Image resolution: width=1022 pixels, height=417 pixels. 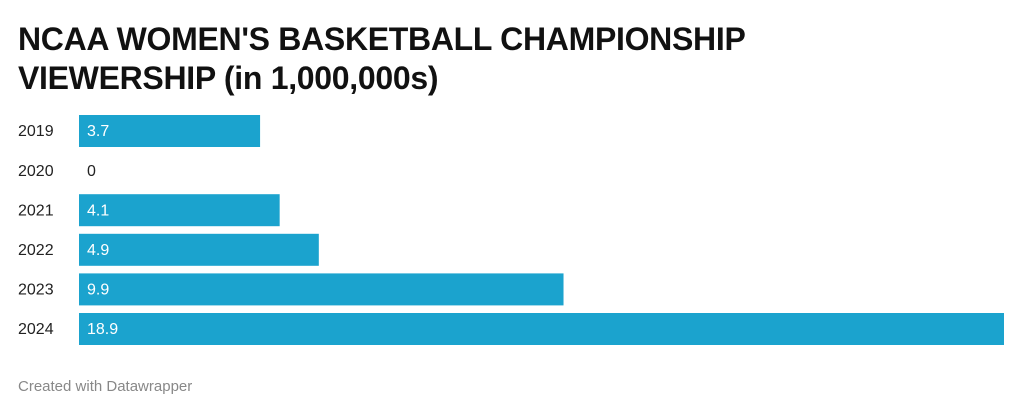 What do you see at coordinates (36, 290) in the screenshot?
I see `category-label: 2023` at bounding box center [36, 290].